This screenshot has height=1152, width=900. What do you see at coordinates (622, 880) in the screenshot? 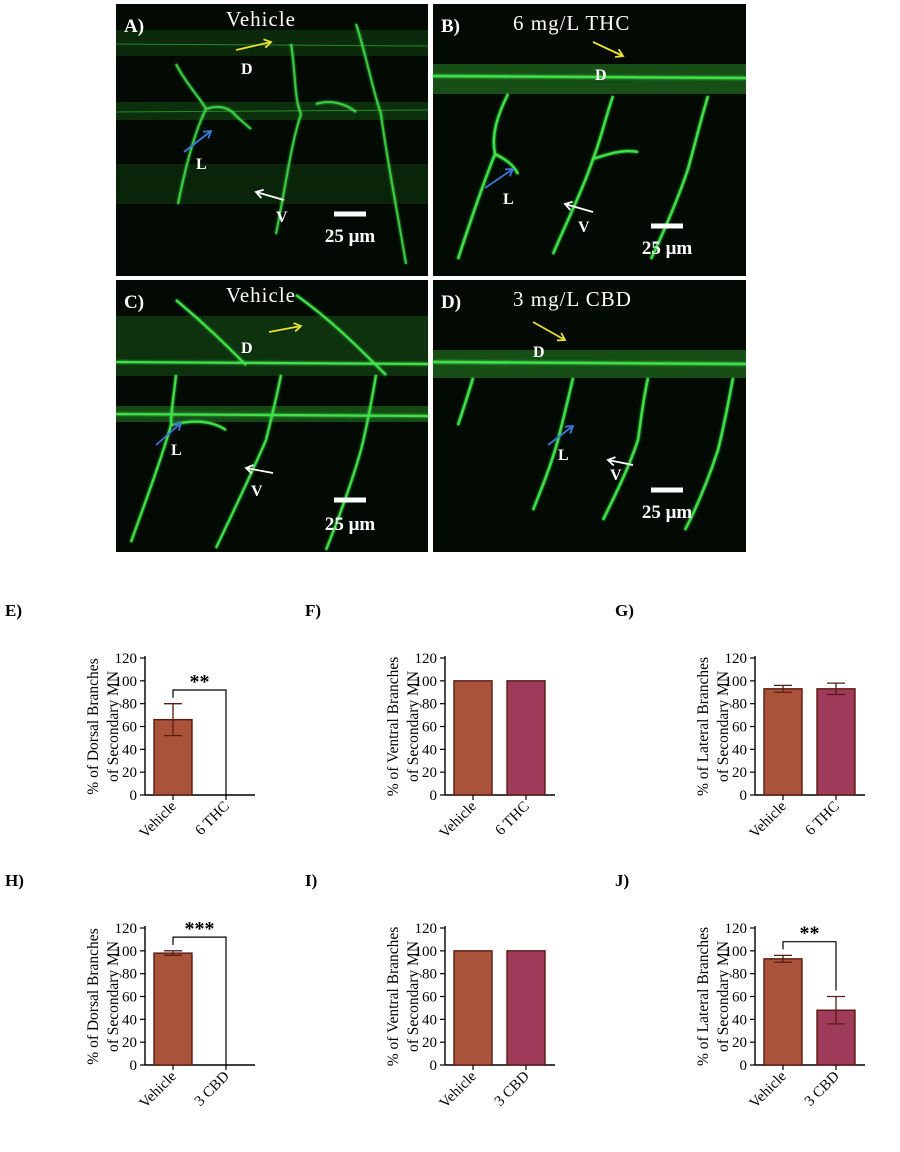
I see `panel-letter: J)` at bounding box center [622, 880].